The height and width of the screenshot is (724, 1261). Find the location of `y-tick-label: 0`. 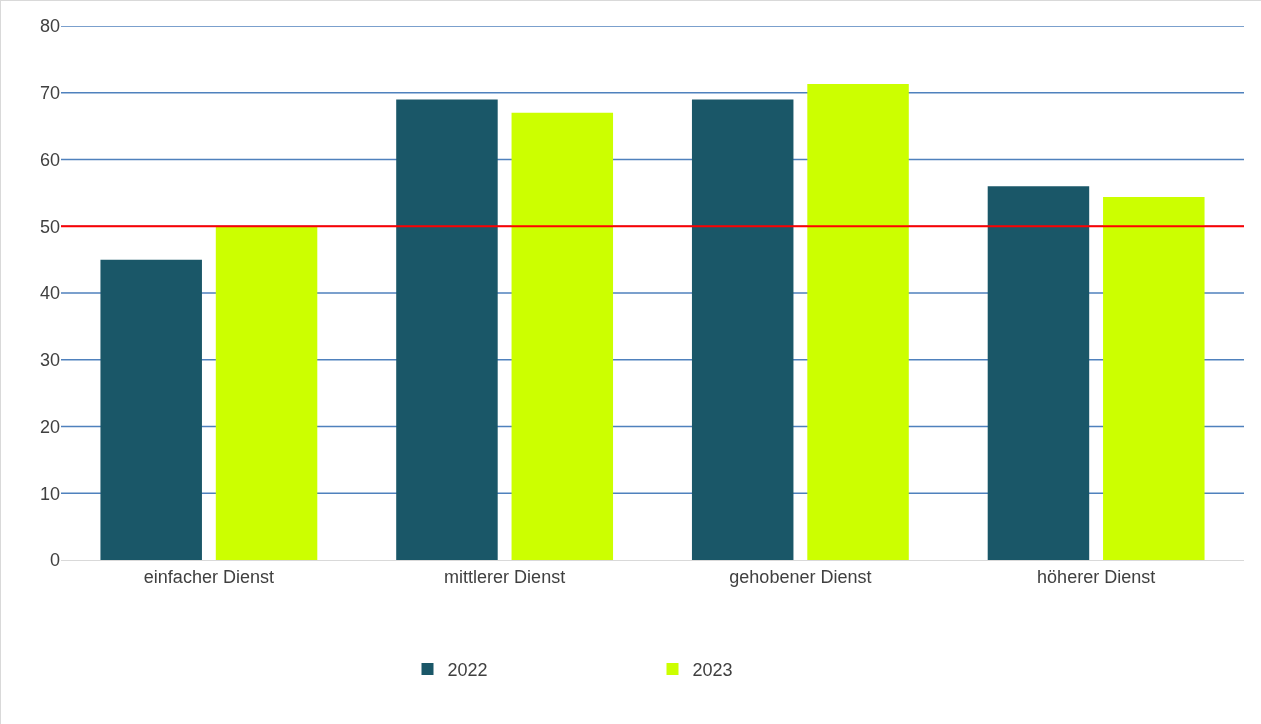

y-tick-label: 0 is located at coordinates (54, 560).